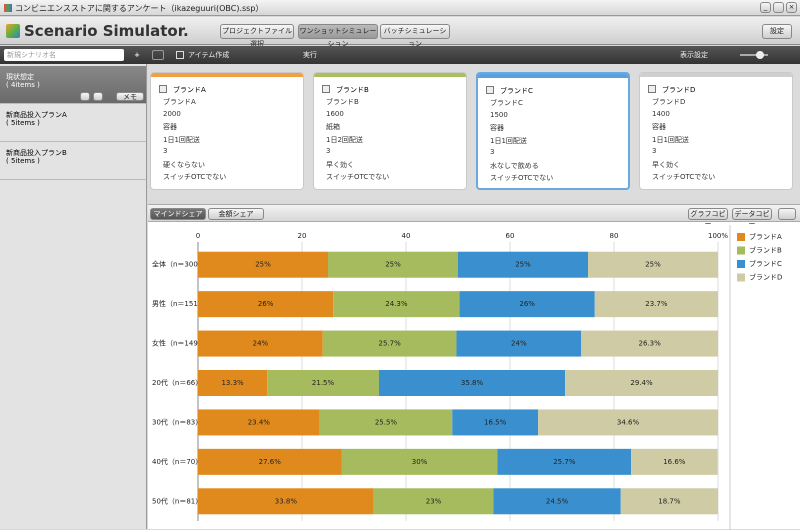 Image resolution: width=800 pixels, height=530 pixels. Describe the element at coordinates (716, 131) in the screenshot. I see `brand-card: ブランドD ブランドD 1400 容器 1日1回配送 3 早く効く スイッチOTCでない` at that location.